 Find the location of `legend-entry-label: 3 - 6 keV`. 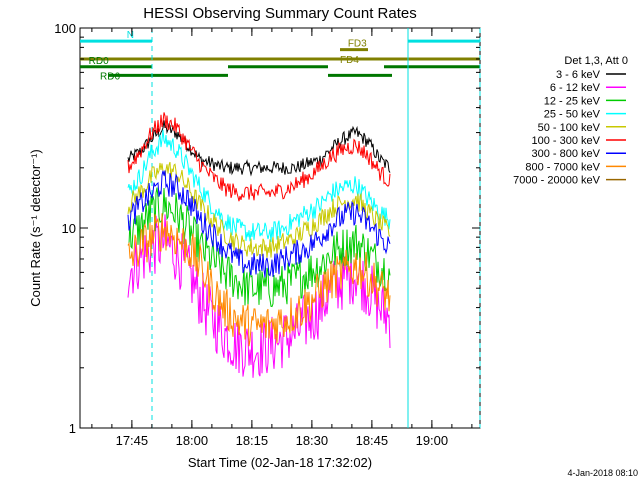

legend-entry-label: 3 - 6 keV is located at coordinates (578, 75).